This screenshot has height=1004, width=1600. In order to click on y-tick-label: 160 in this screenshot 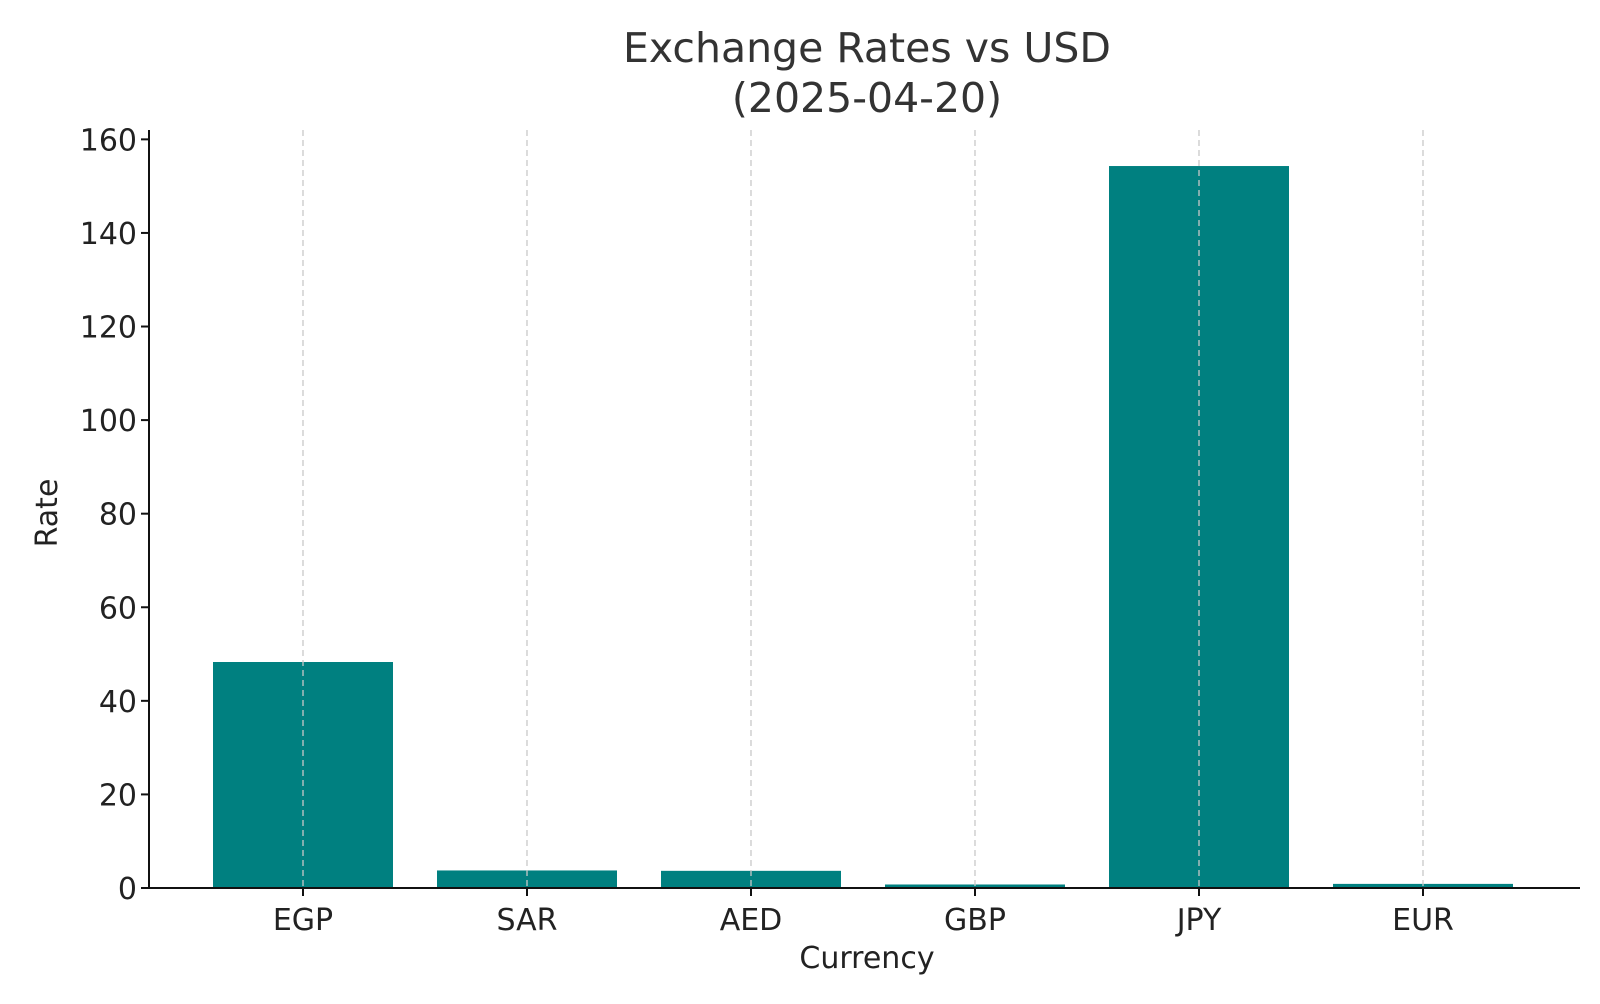, I will do `click(108, 140)`.